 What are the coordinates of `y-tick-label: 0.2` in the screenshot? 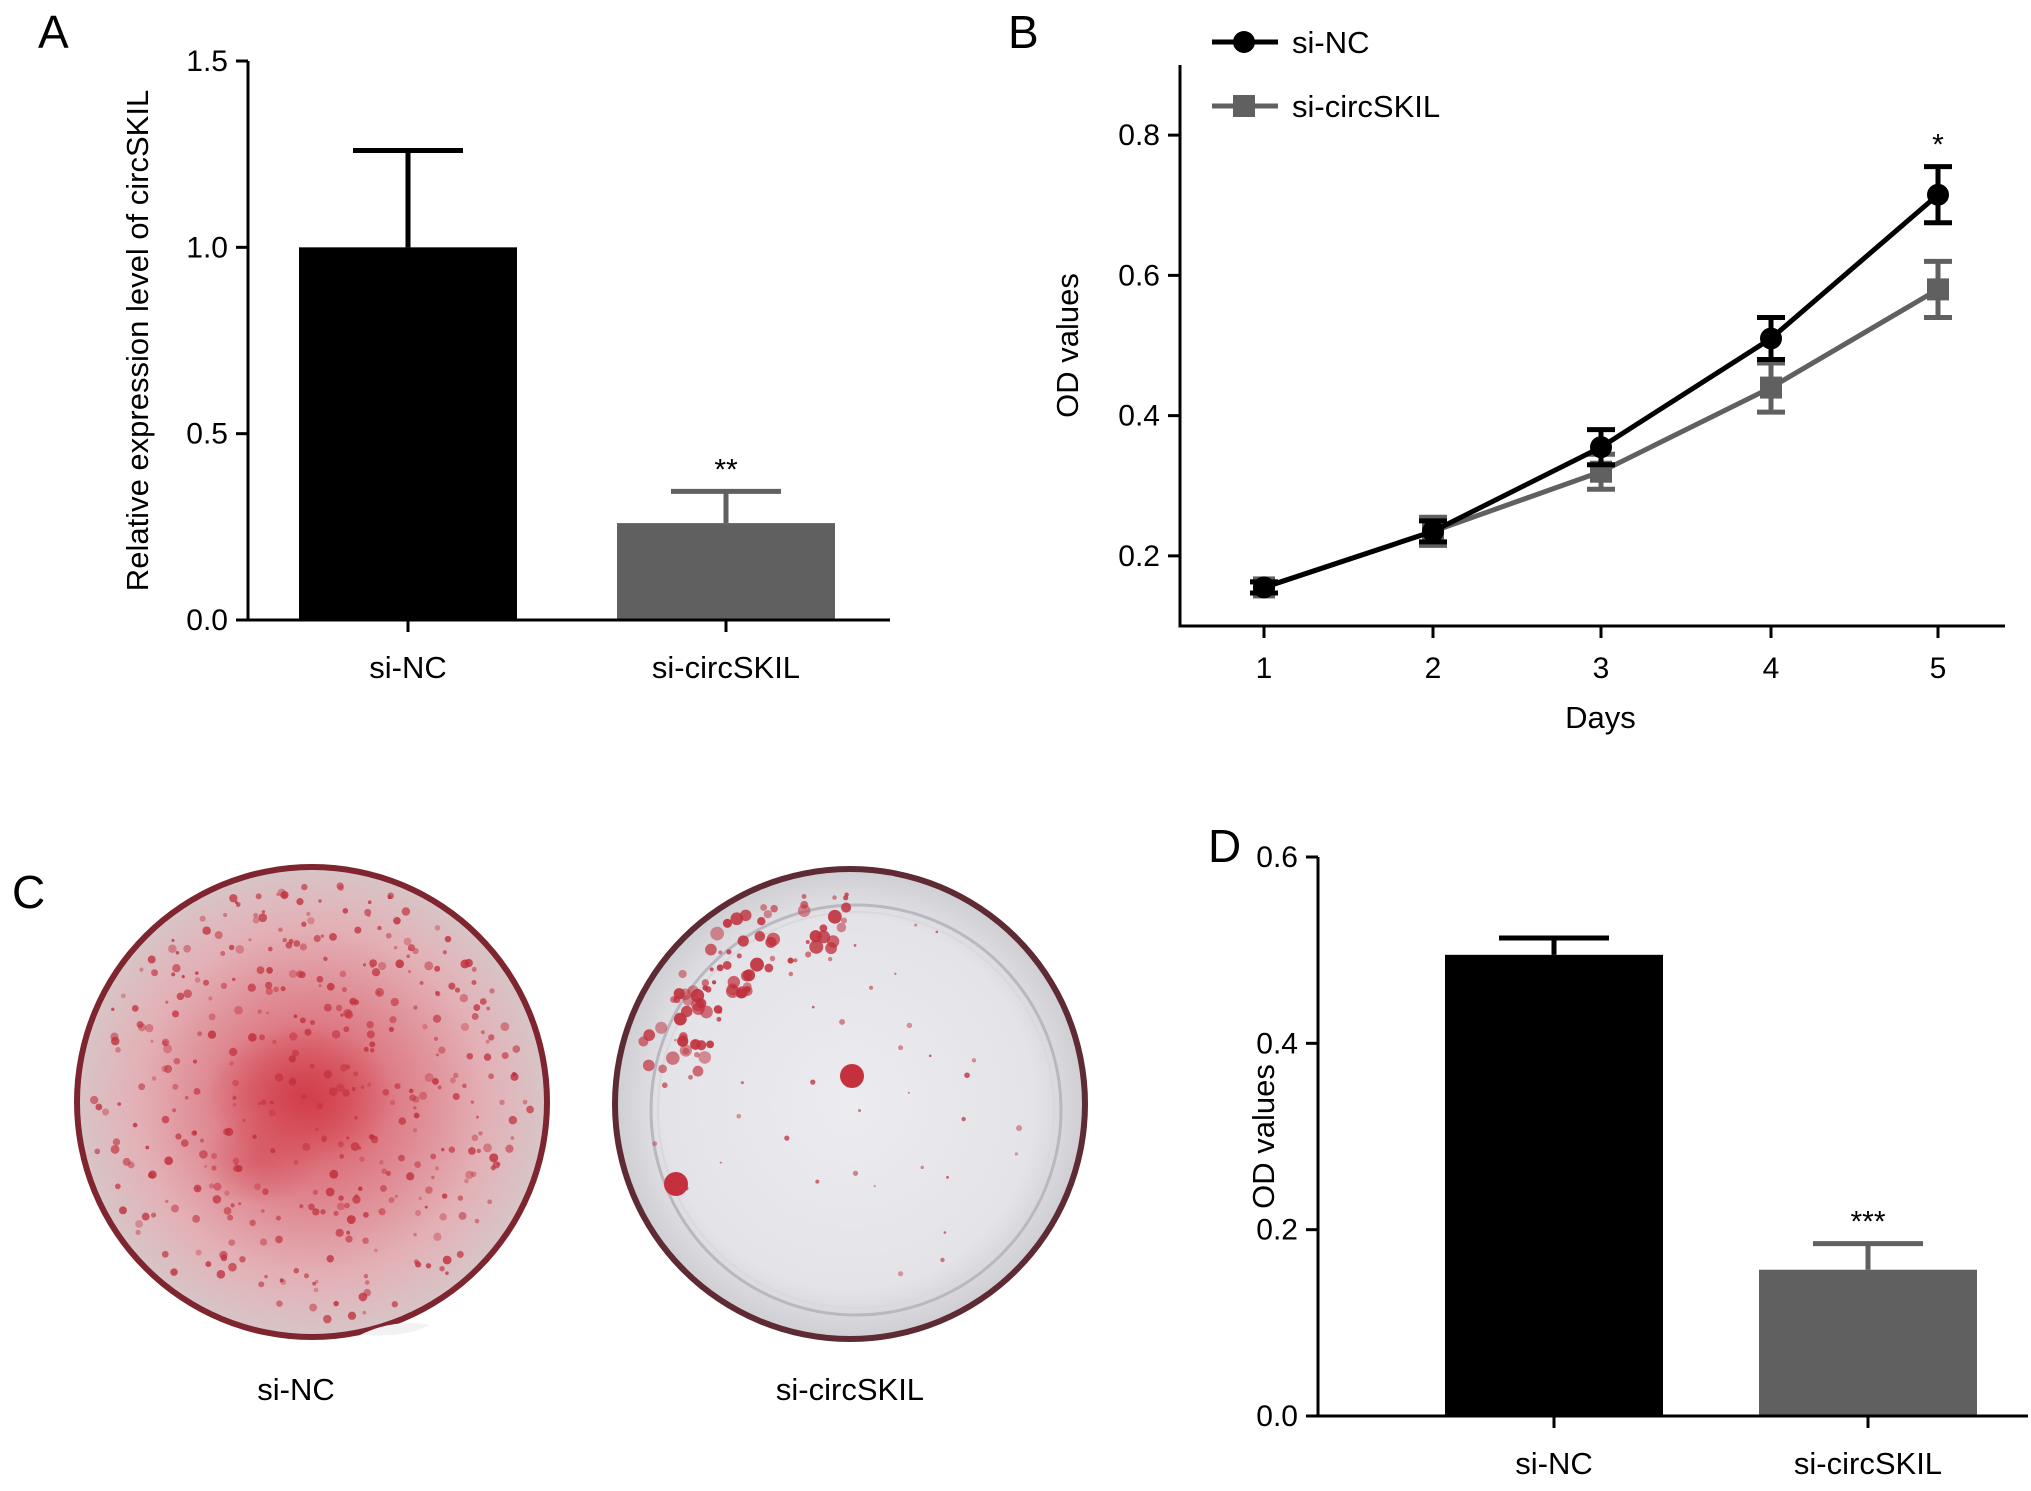 It's located at (1277, 1230).